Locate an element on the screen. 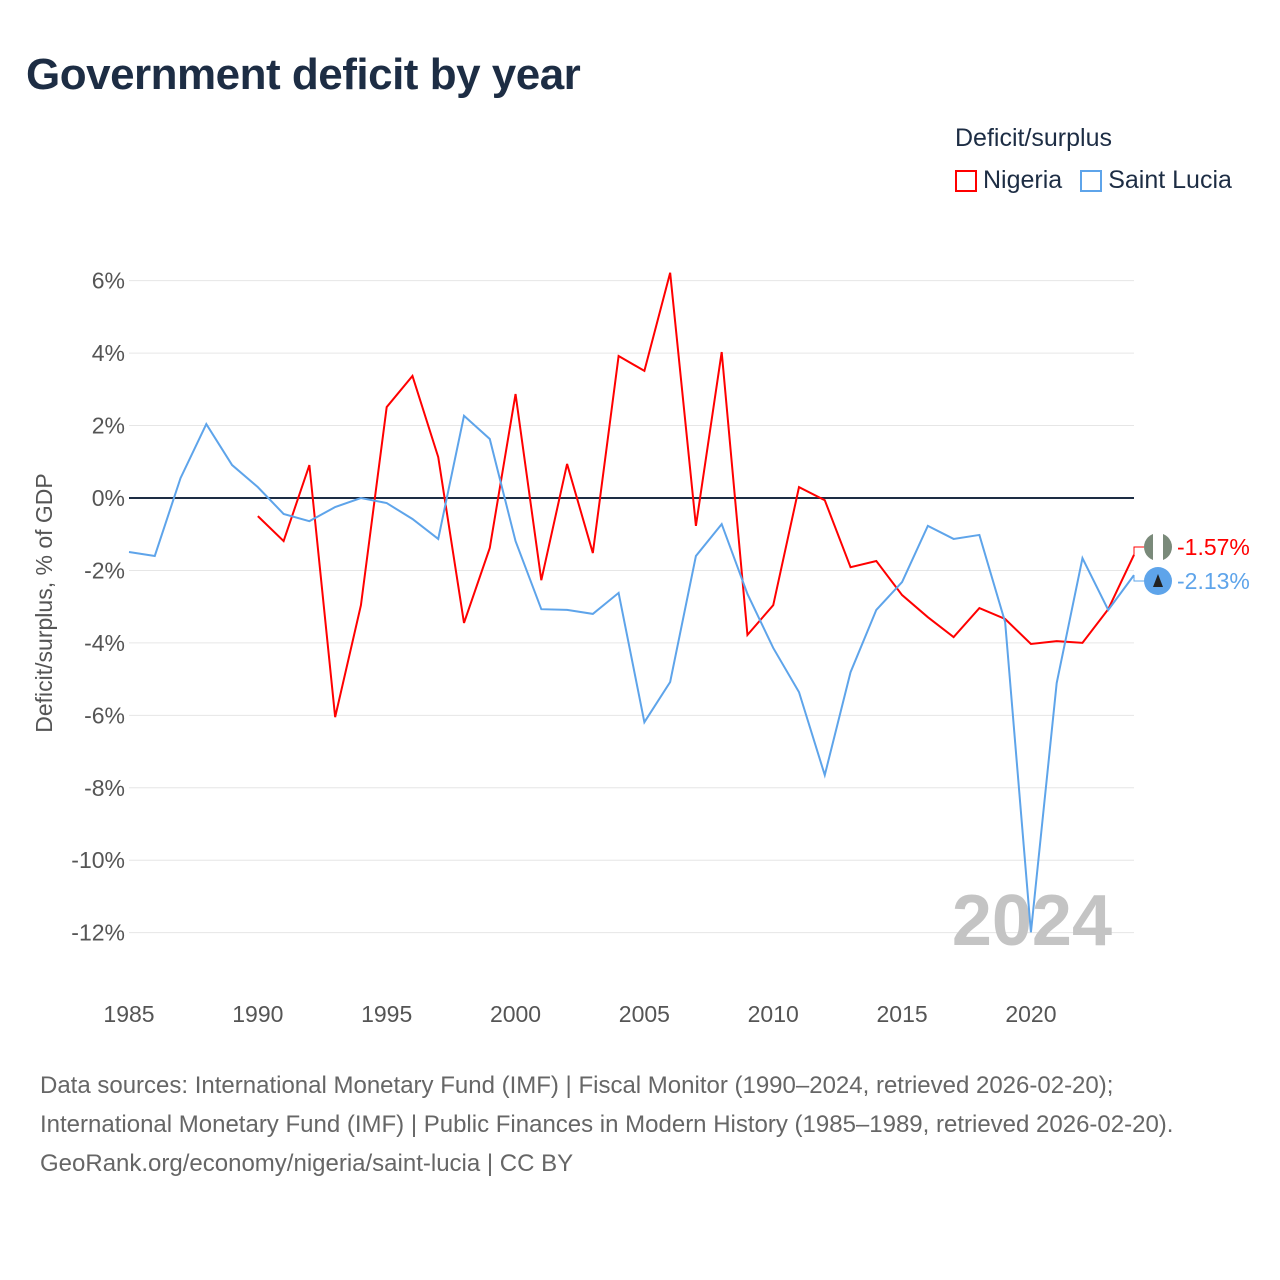 This screenshot has height=1280, width=1280. end-label: -2.13% is located at coordinates (1213, 581).